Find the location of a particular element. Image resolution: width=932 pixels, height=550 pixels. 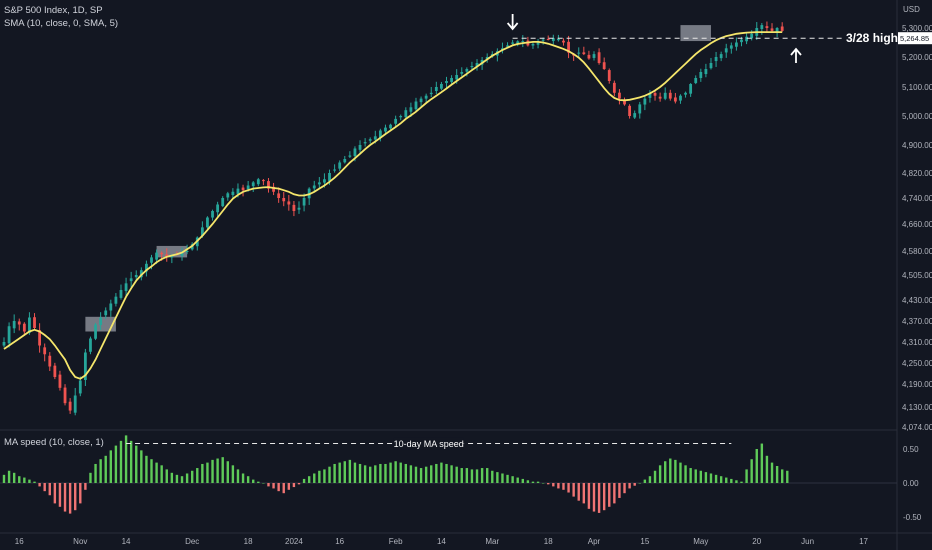

price-tick-label: 5,100.00 is located at coordinates (917, 87).